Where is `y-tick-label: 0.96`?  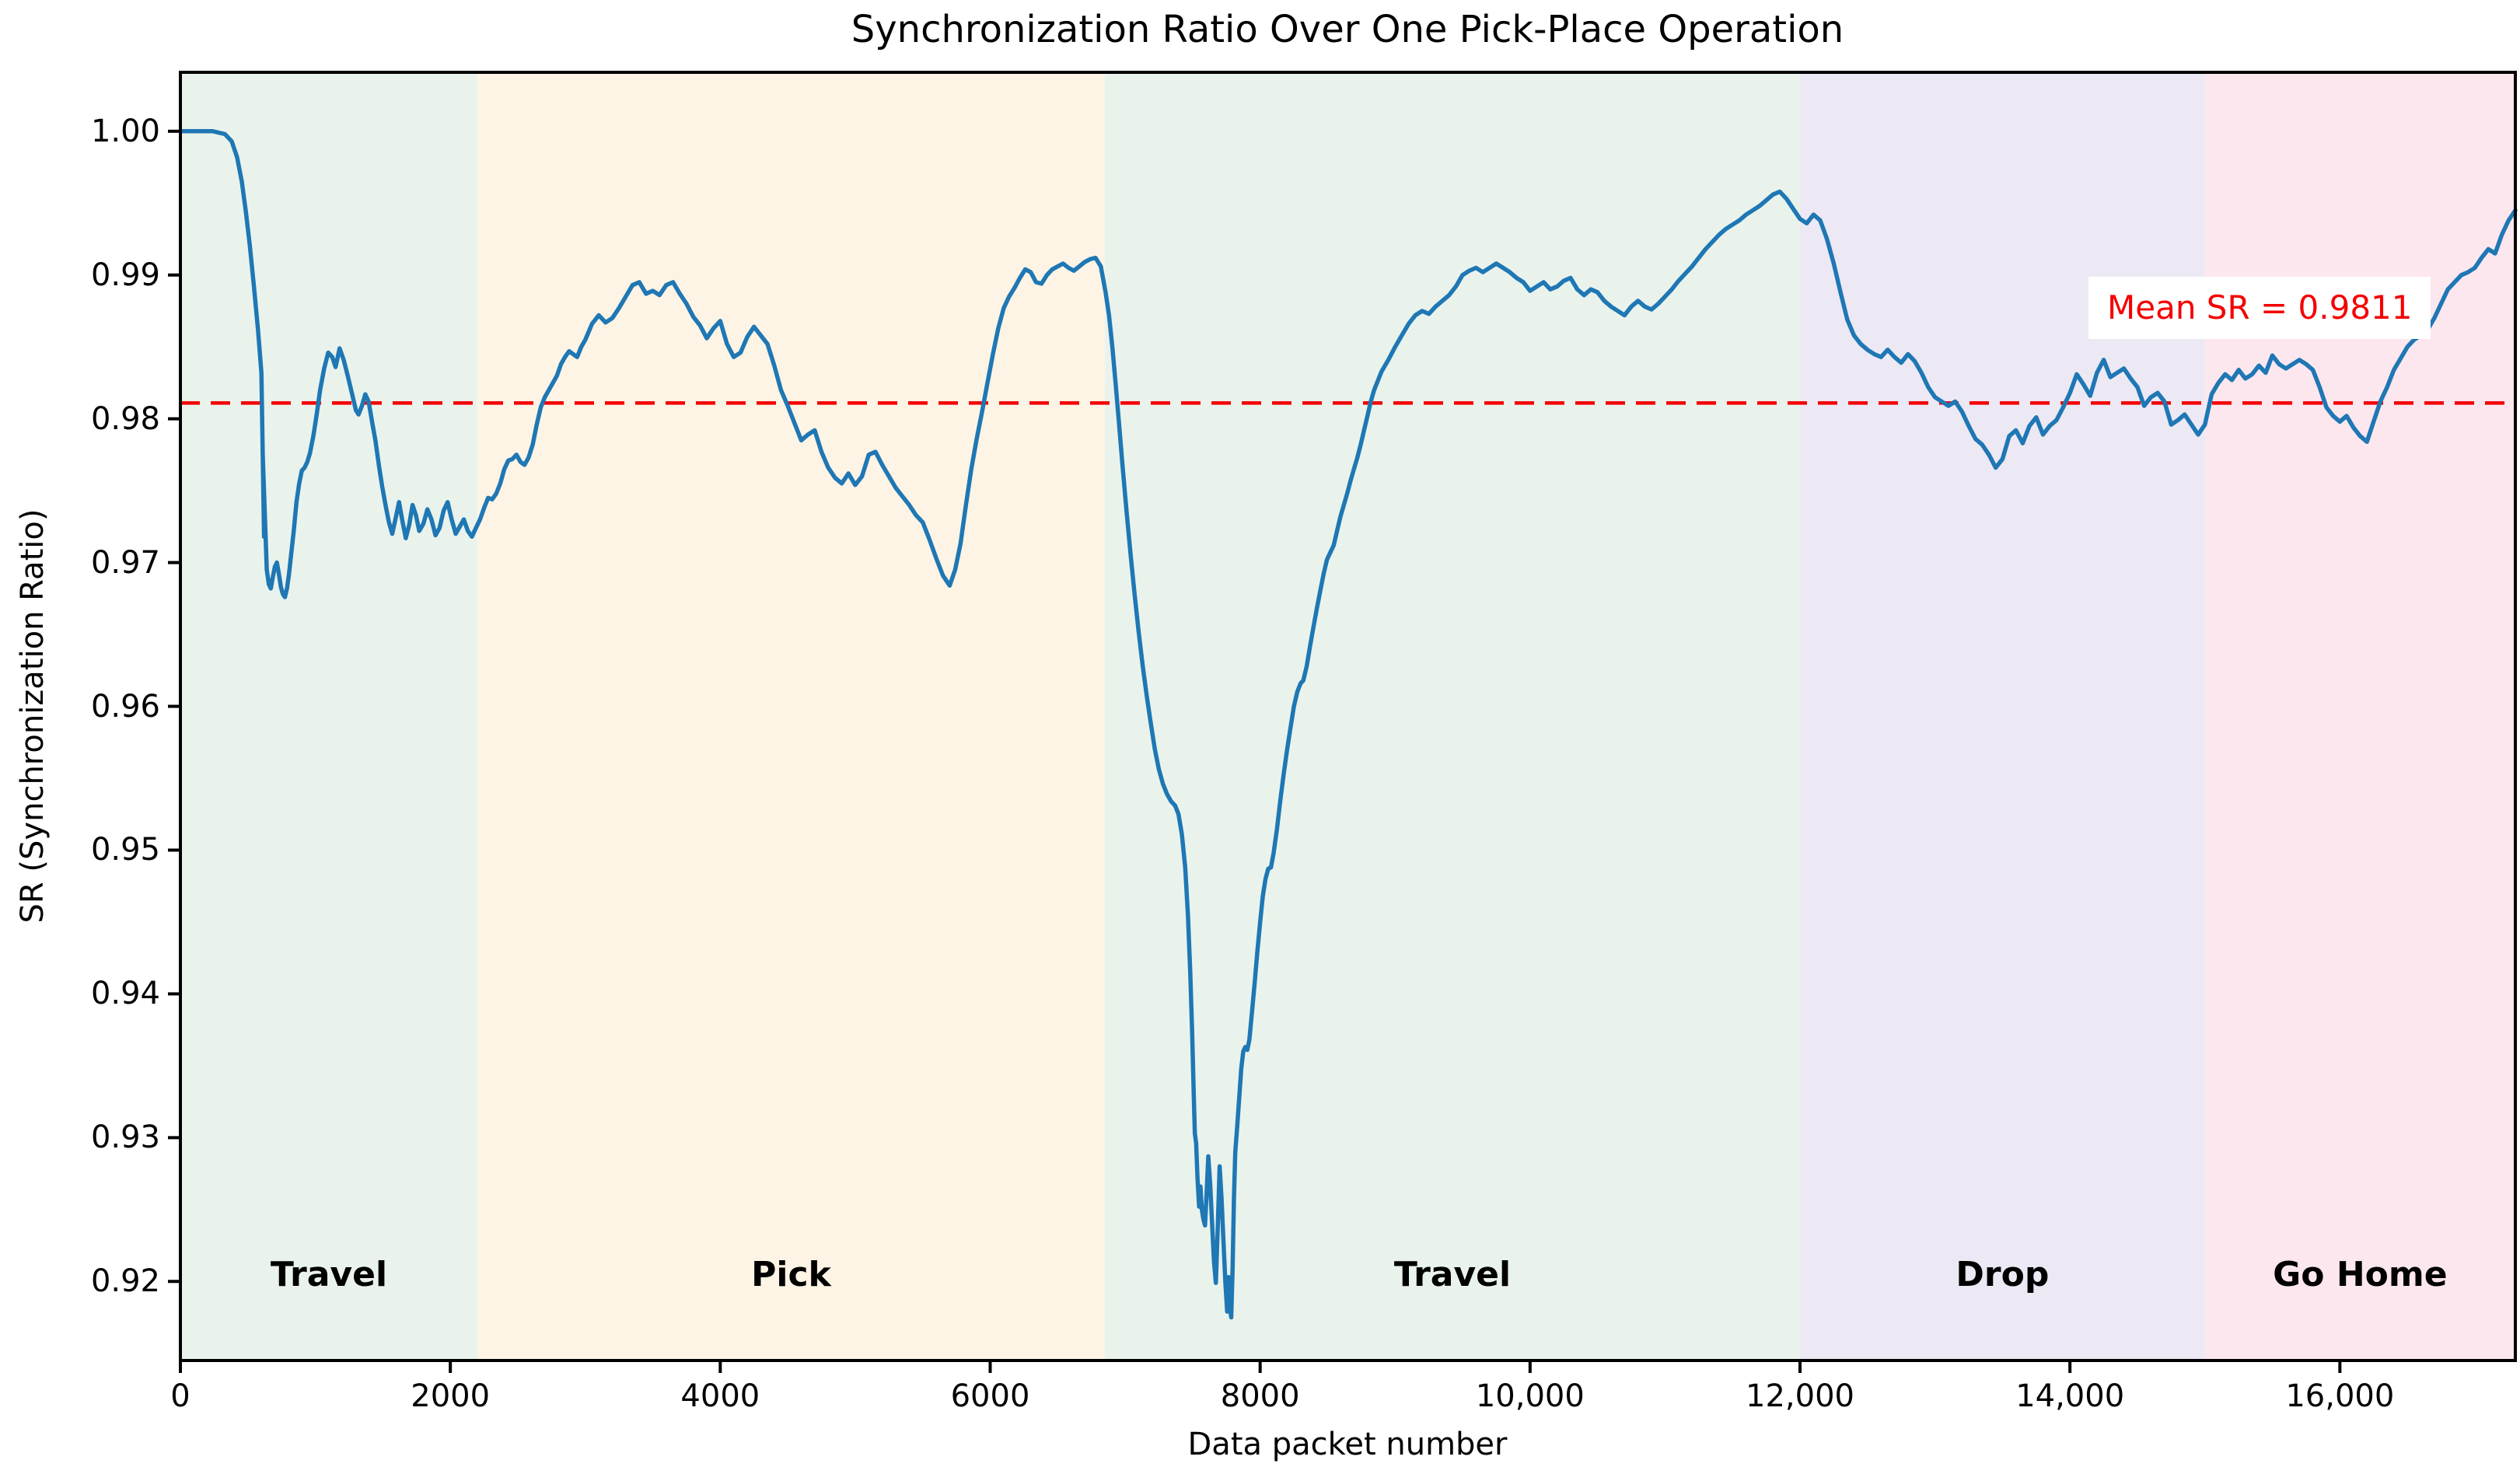 y-tick-label: 0.96 is located at coordinates (125, 706).